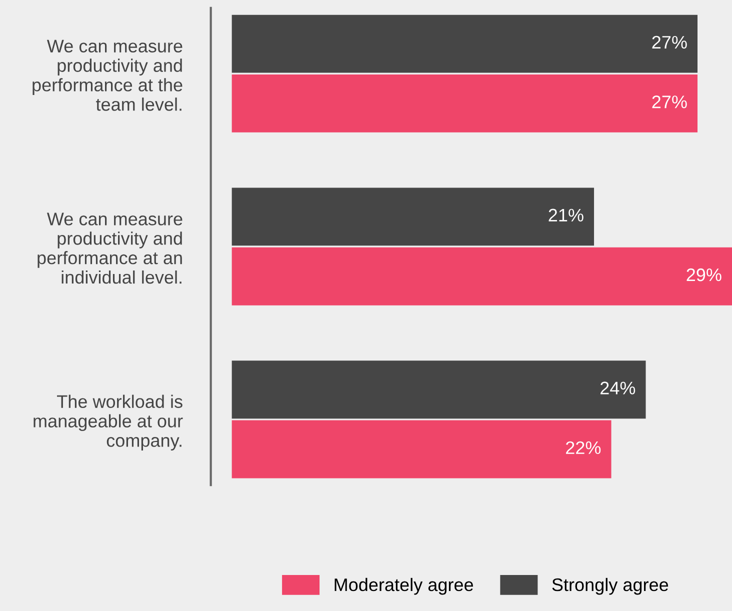 The height and width of the screenshot is (611, 732). What do you see at coordinates (566, 215) in the screenshot?
I see `data-label: 21%` at bounding box center [566, 215].